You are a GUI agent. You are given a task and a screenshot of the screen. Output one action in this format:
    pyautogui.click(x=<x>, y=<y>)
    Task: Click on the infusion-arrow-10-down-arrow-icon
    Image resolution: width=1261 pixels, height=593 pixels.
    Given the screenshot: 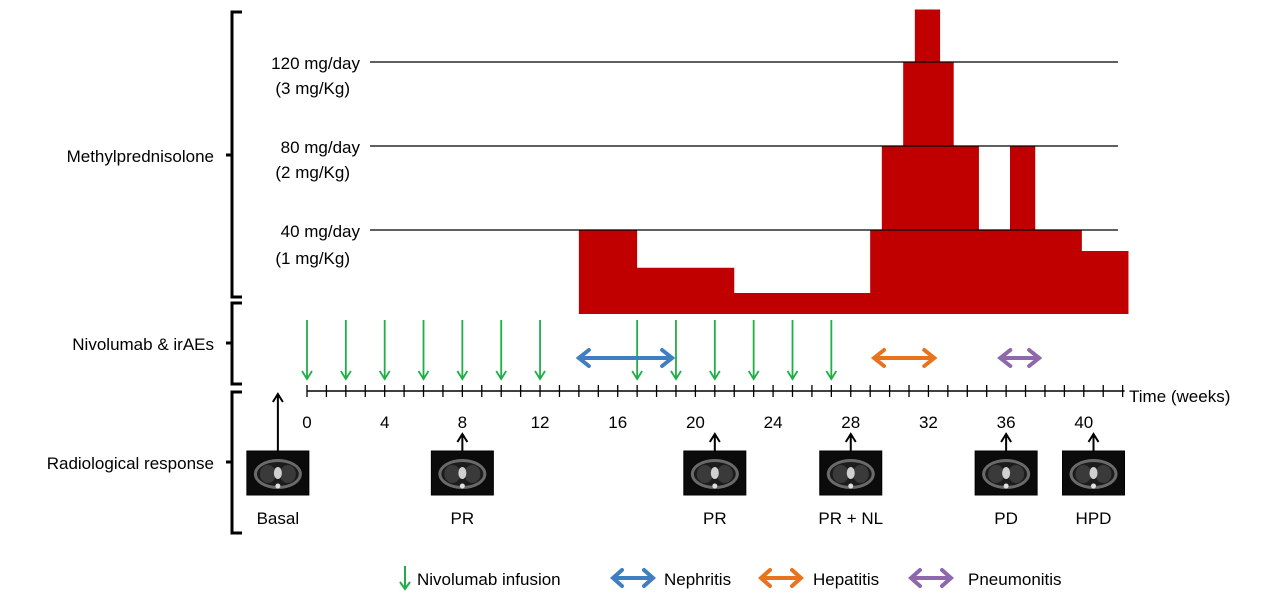 What is the action you would take?
    pyautogui.click(x=715, y=350)
    